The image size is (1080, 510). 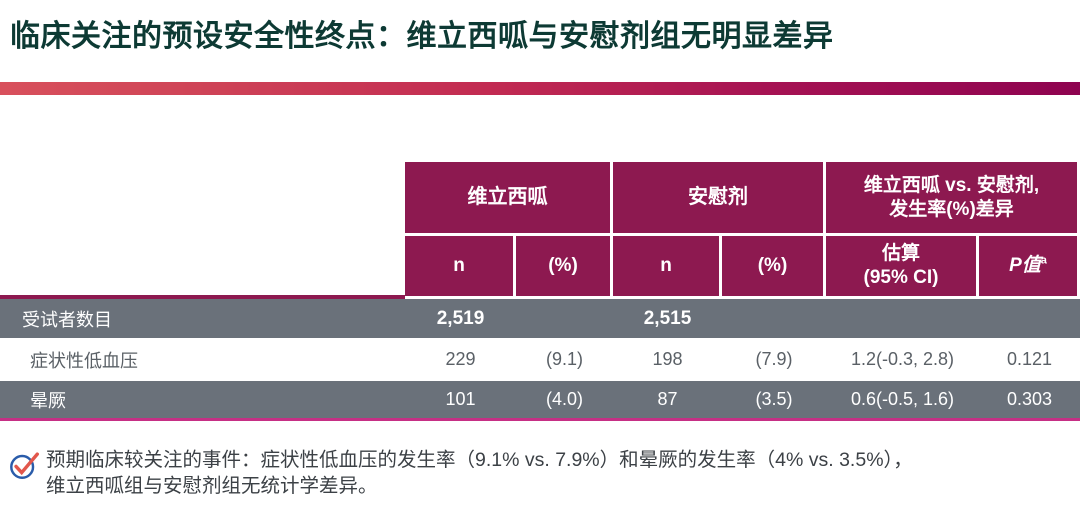 What do you see at coordinates (460, 399) in the screenshot?
I see `cell-vericiguat-n: 101` at bounding box center [460, 399].